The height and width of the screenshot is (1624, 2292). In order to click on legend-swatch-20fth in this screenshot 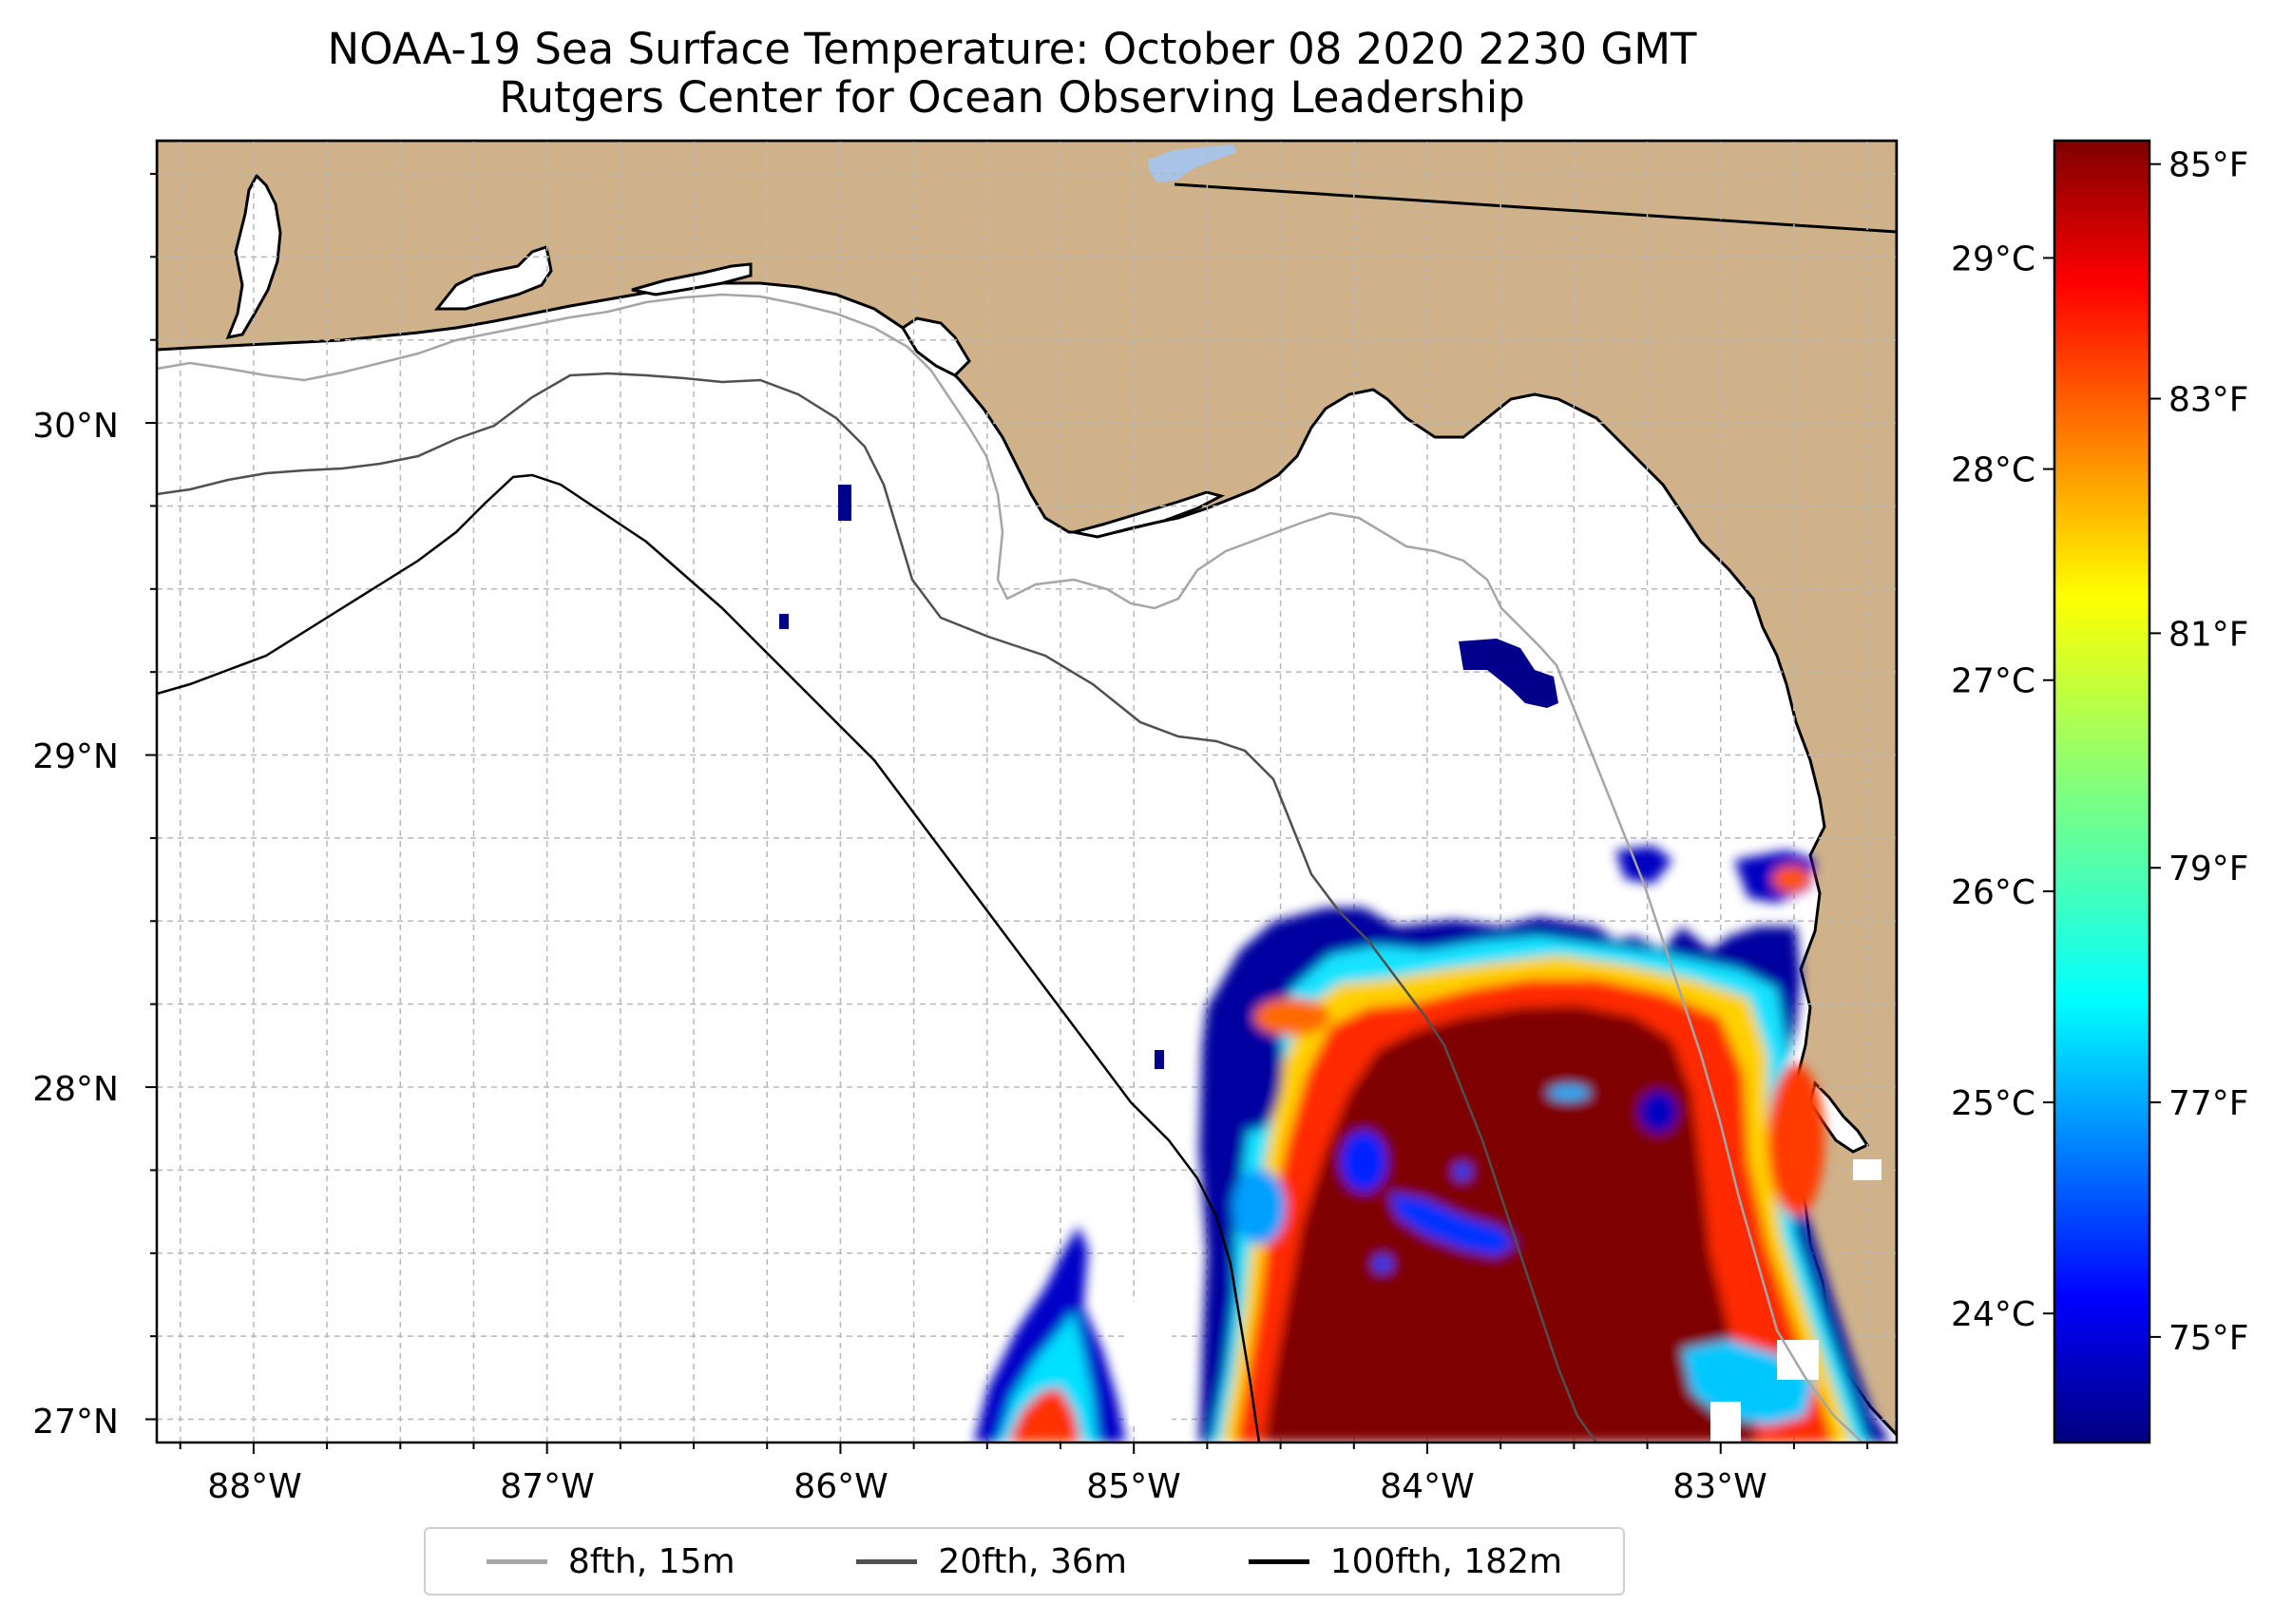, I will do `click(887, 1561)`.